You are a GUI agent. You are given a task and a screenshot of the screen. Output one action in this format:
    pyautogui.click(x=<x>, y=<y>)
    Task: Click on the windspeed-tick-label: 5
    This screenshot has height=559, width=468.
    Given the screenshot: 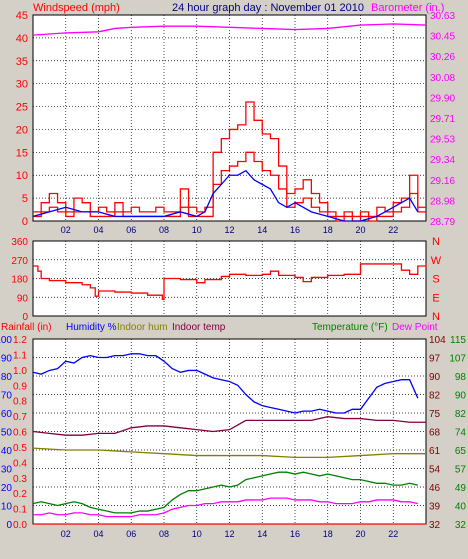 What is the action you would take?
    pyautogui.click(x=25, y=199)
    